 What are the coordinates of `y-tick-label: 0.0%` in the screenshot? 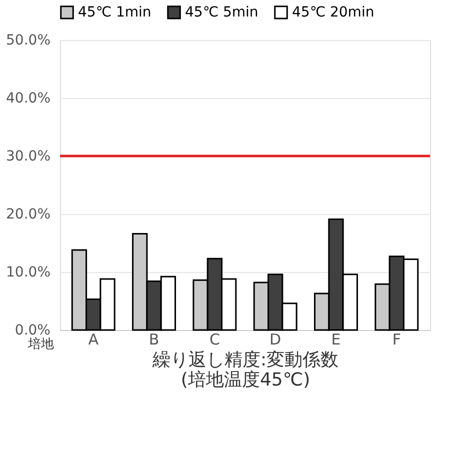 It's located at (32, 330).